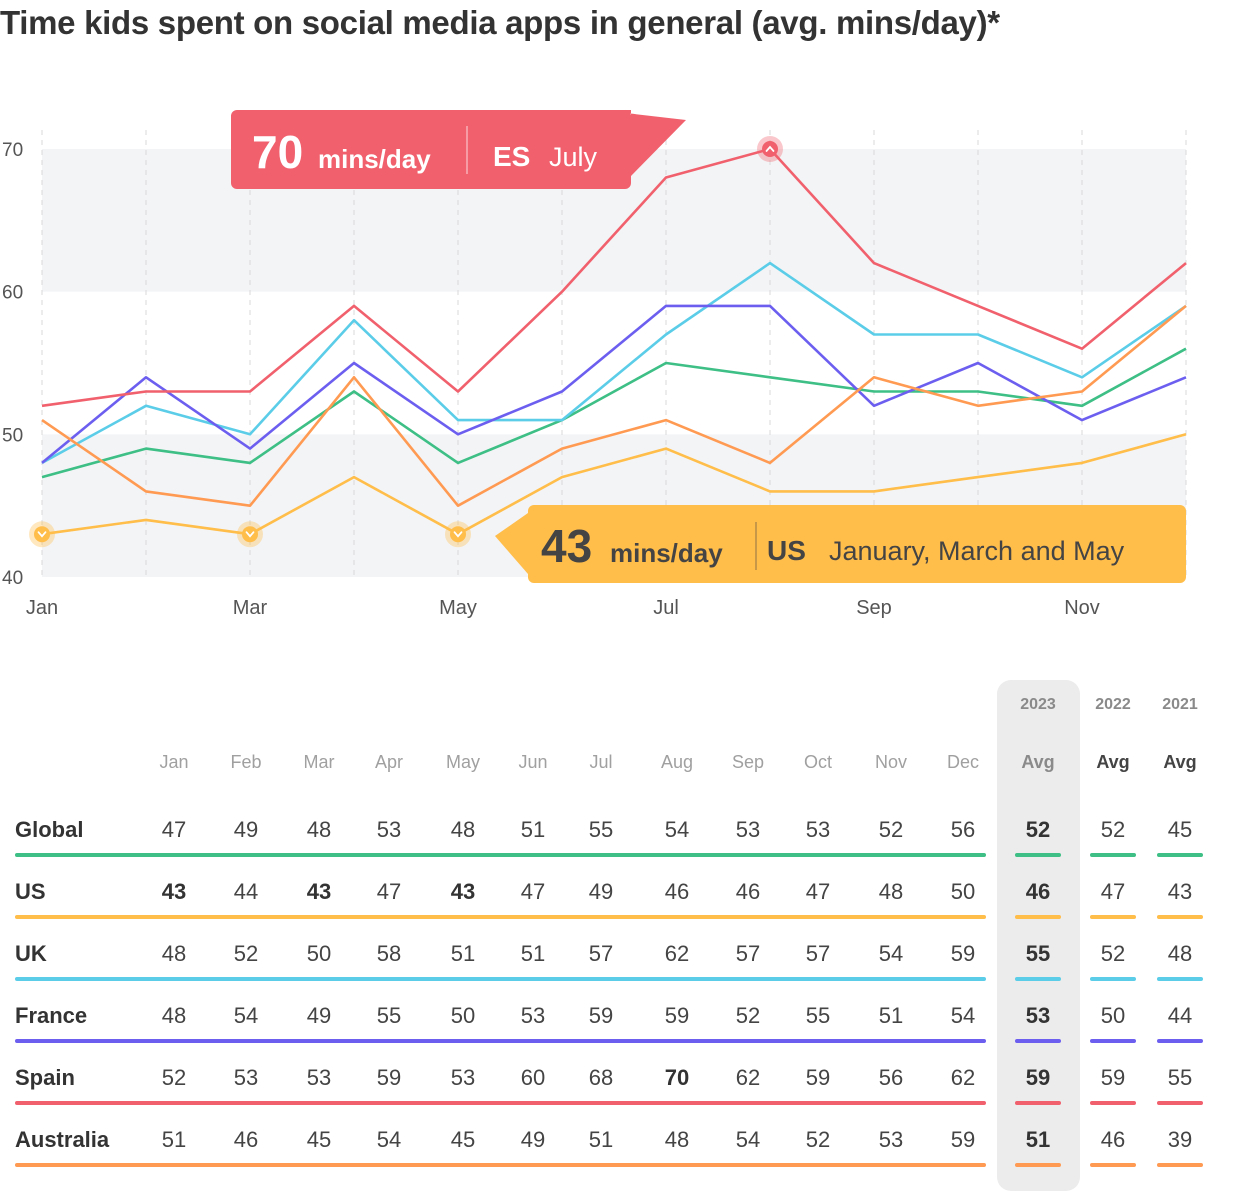 This screenshot has width=1234, height=1192. I want to click on year-header-2023: 2023, so click(1038, 704).